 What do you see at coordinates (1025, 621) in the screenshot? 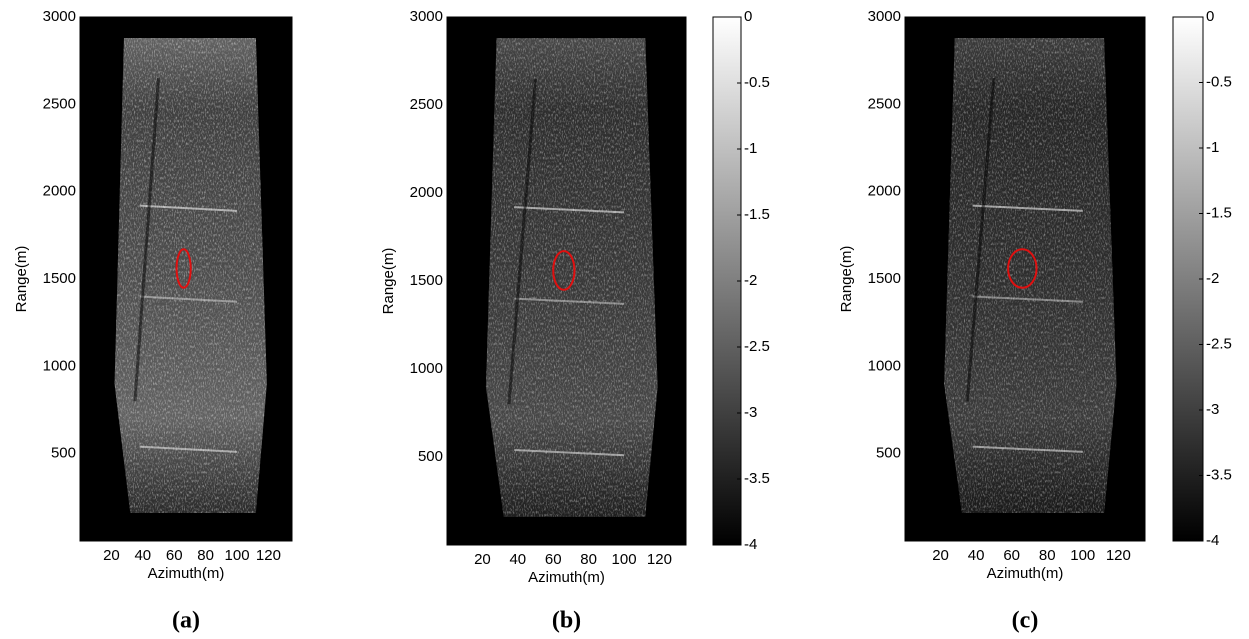
I see `panel-label: (c)` at bounding box center [1025, 621].